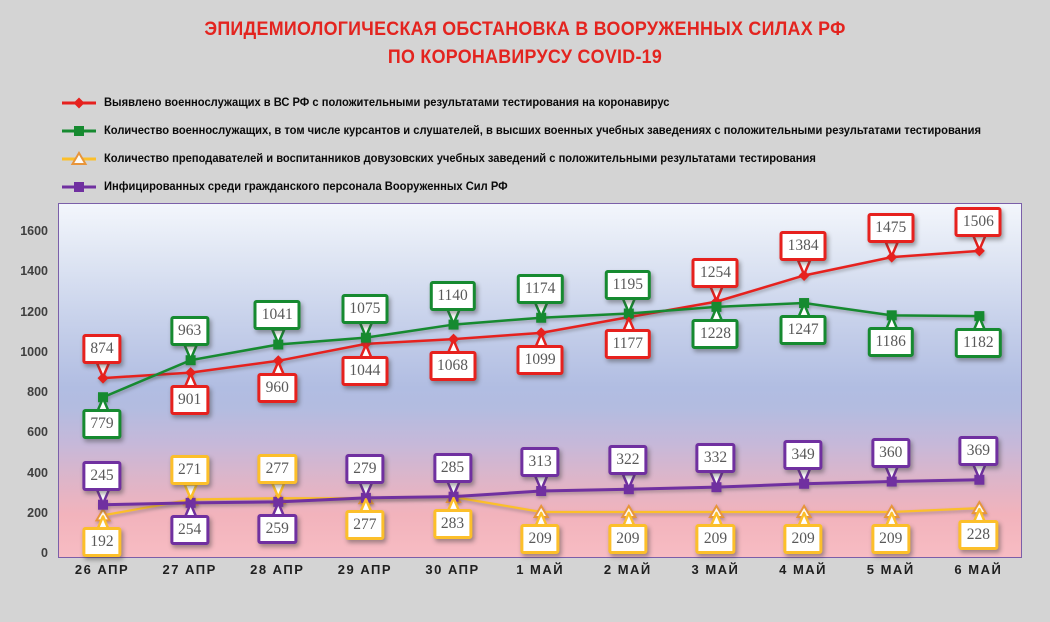 The width and height of the screenshot is (1050, 622). Describe the element at coordinates (37, 432) in the screenshot. I see `y-tick-label: 600` at that location.